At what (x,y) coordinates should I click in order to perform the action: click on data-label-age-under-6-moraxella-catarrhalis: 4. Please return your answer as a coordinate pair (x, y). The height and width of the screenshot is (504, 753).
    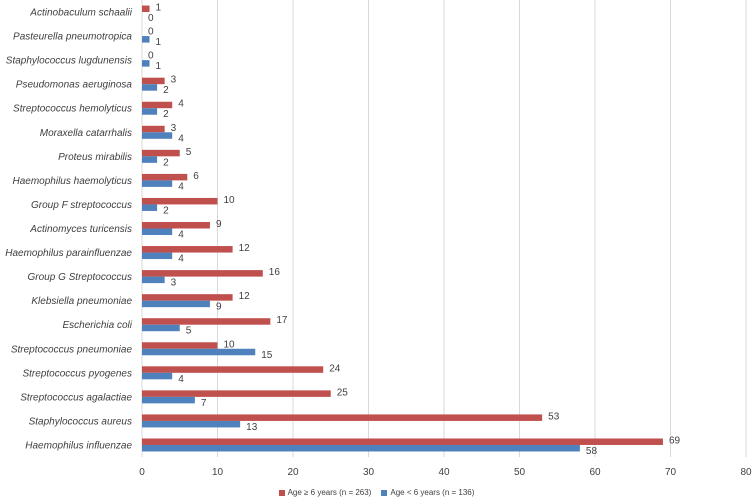
    Looking at the image, I should click on (181, 138).